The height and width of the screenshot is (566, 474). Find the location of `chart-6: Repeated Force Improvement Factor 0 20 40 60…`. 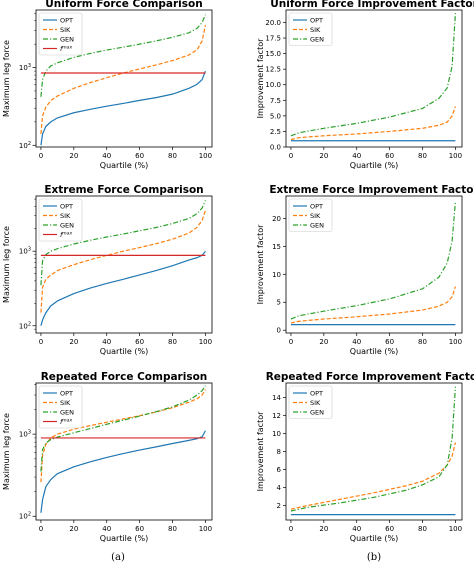

chart-6: Repeated Force Improvement Factor 0 20 40 60… is located at coordinates (365, 457).